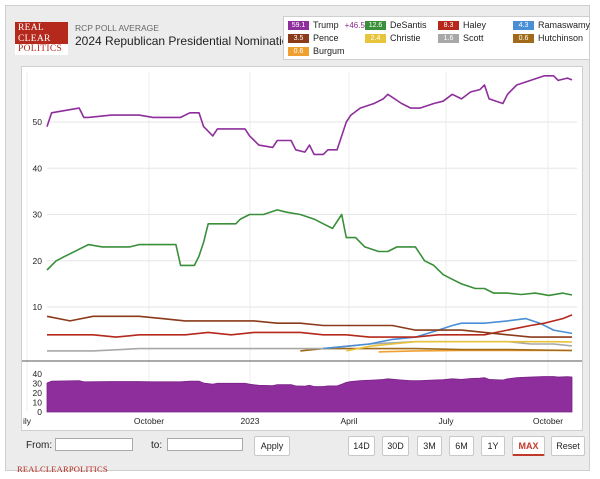 Image resolution: width=600 pixels, height=479 pixels. I want to click on navigator-area, so click(309, 394).